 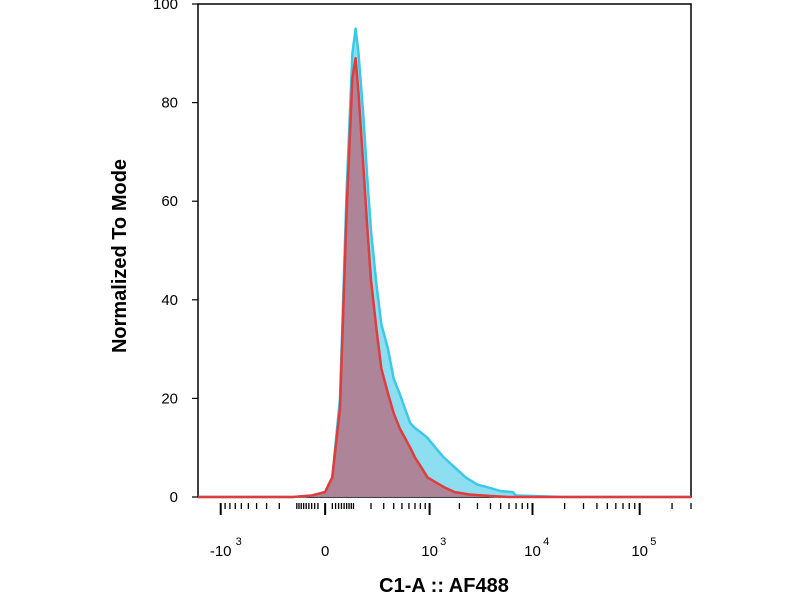 What do you see at coordinates (169, 300) in the screenshot?
I see `y-tick-label: 40` at bounding box center [169, 300].